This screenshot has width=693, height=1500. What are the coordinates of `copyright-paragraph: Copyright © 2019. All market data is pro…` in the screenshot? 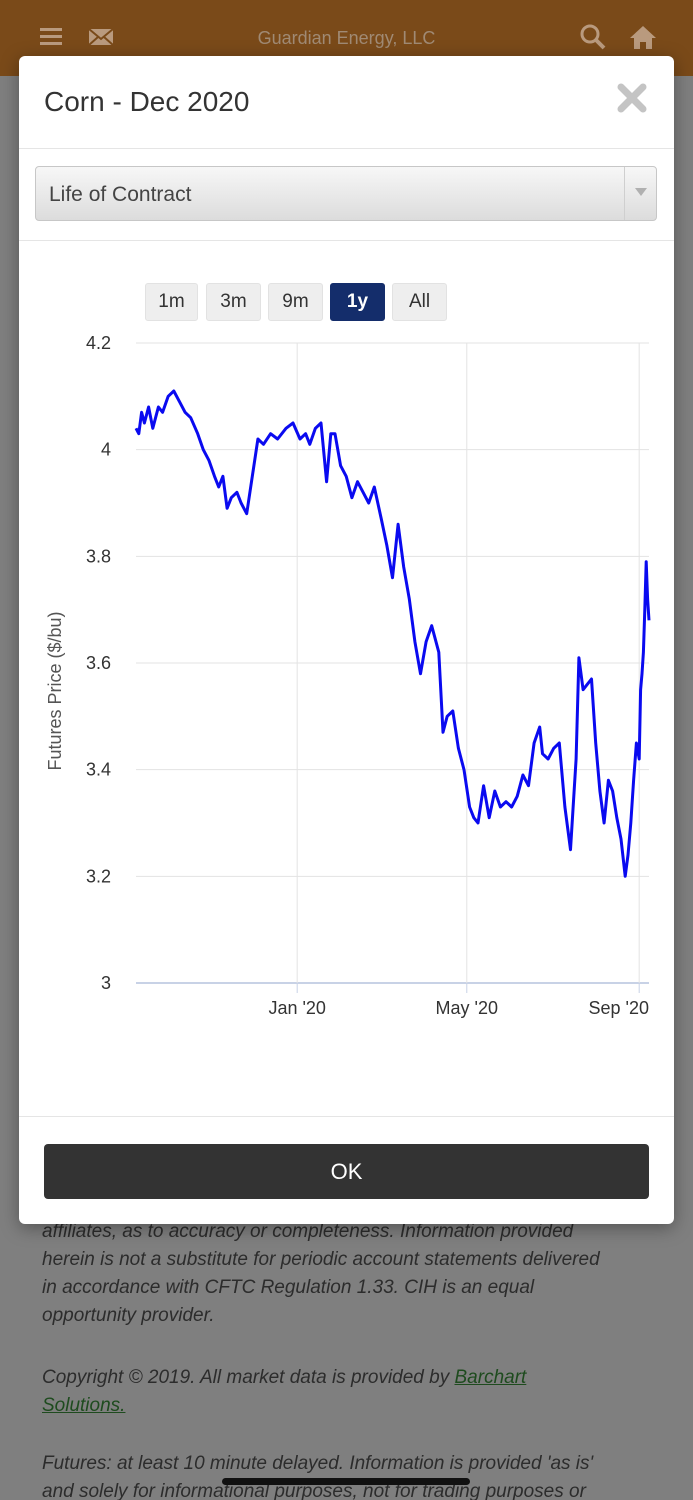 It's located at (347, 1392).